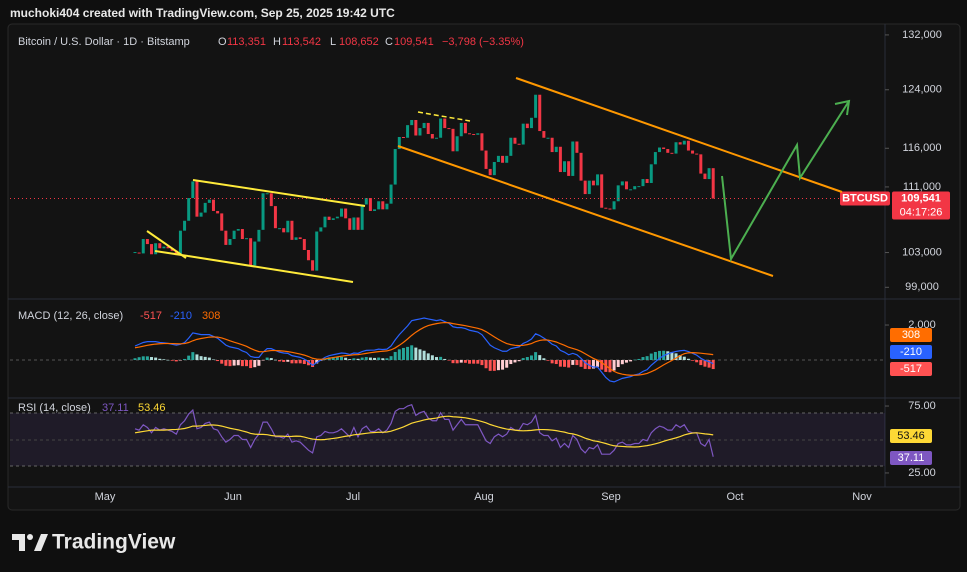 The width and height of the screenshot is (967, 572). Describe the element at coordinates (211, 316) in the screenshot. I see `legend-value: 308` at that location.